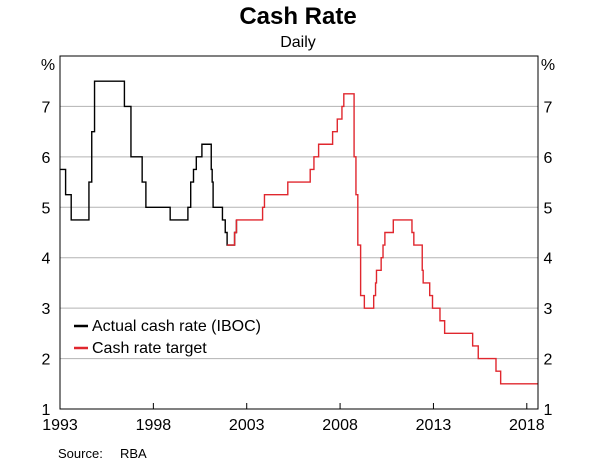  What do you see at coordinates (149, 163) in the screenshot?
I see `series-line-actual-cash-rate` at bounding box center [149, 163].